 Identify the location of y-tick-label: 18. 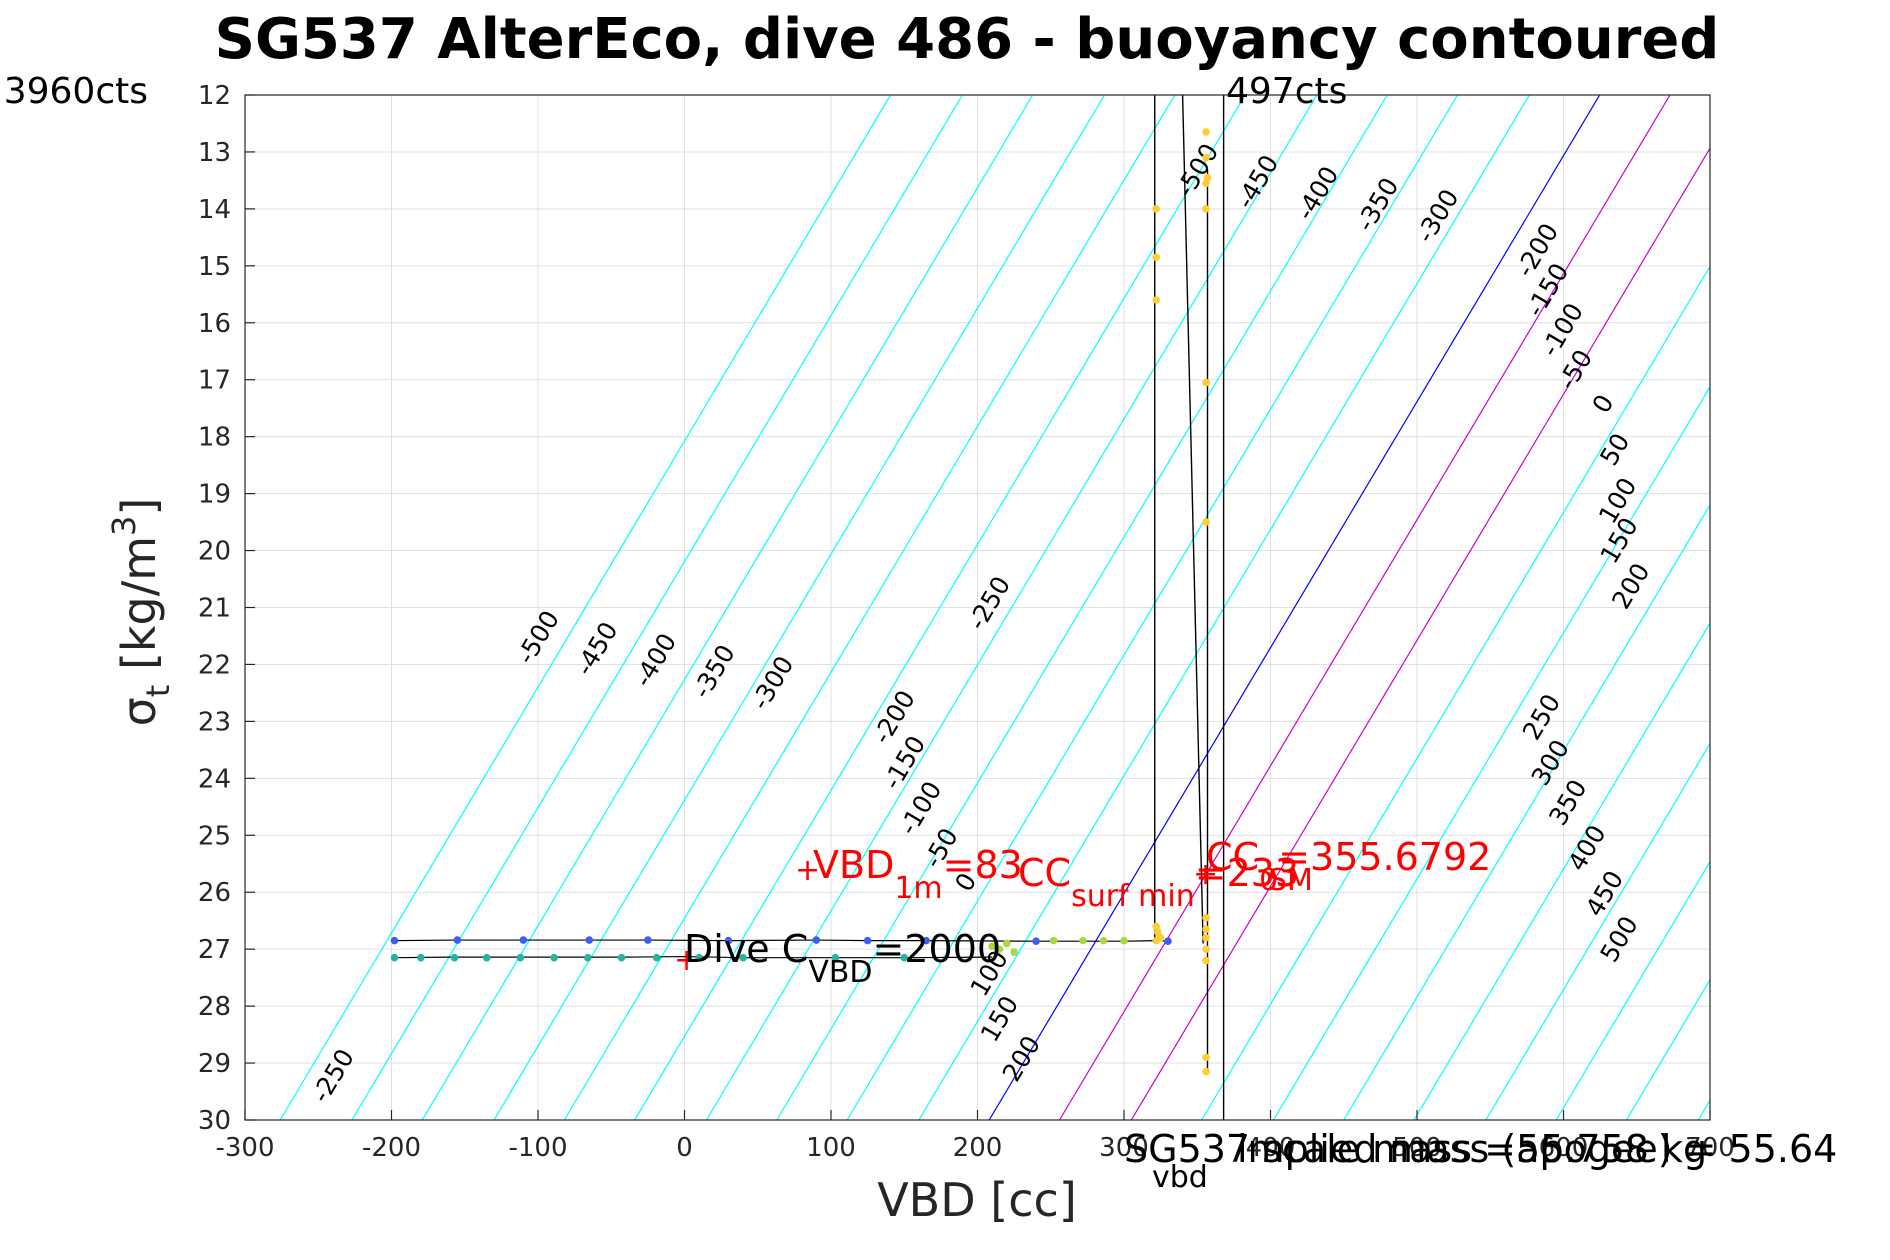
(214, 438).